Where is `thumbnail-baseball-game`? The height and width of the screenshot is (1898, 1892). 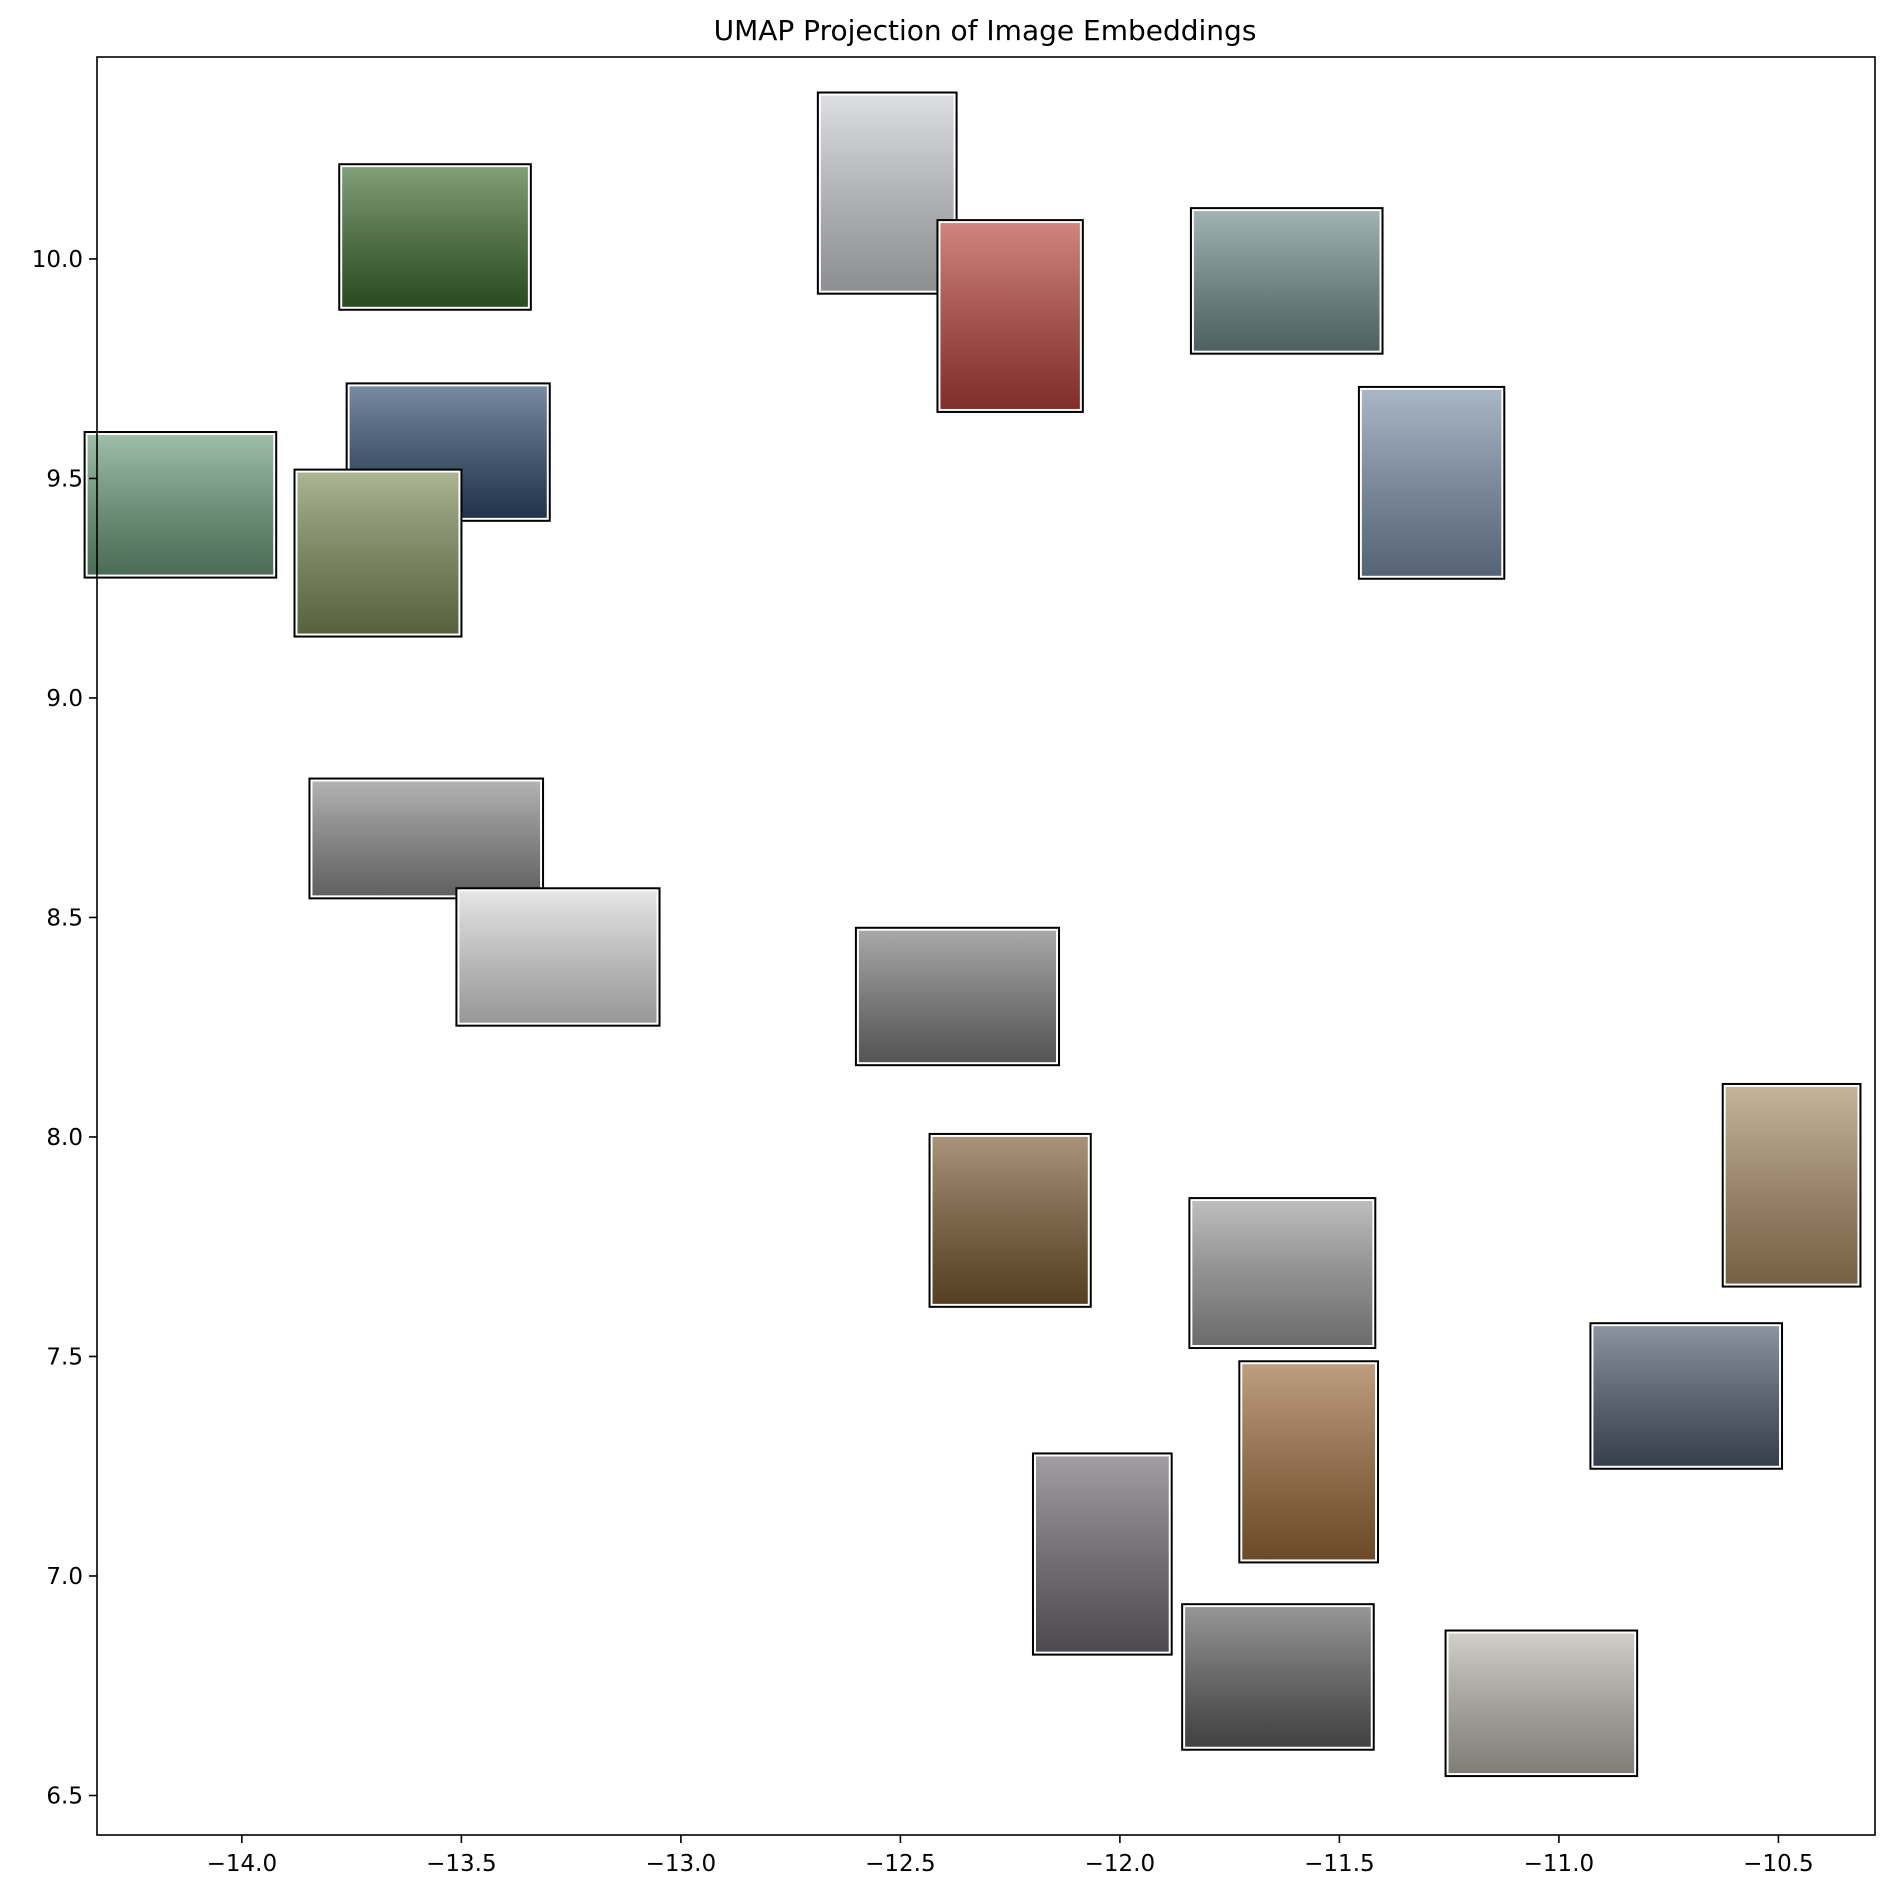 thumbnail-baseball-game is located at coordinates (435, 237).